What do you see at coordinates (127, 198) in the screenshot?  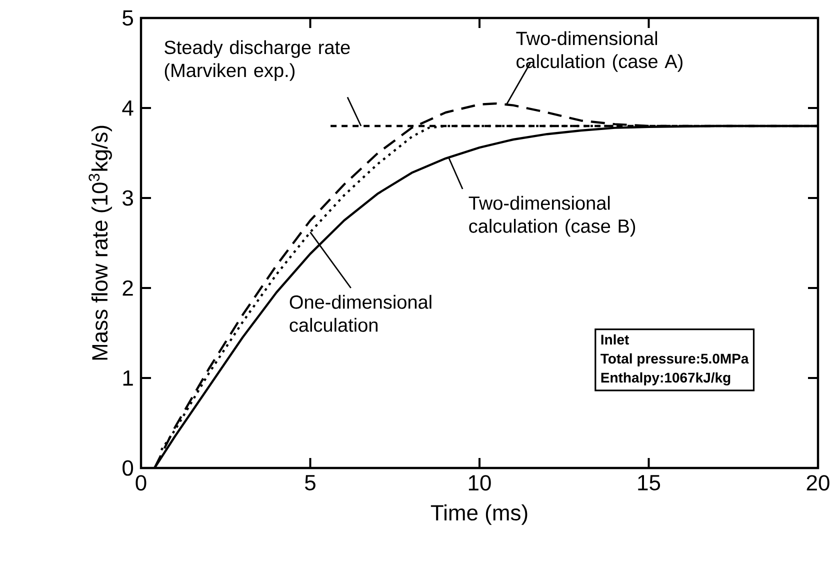 I see `y-tick-label: 3` at bounding box center [127, 198].